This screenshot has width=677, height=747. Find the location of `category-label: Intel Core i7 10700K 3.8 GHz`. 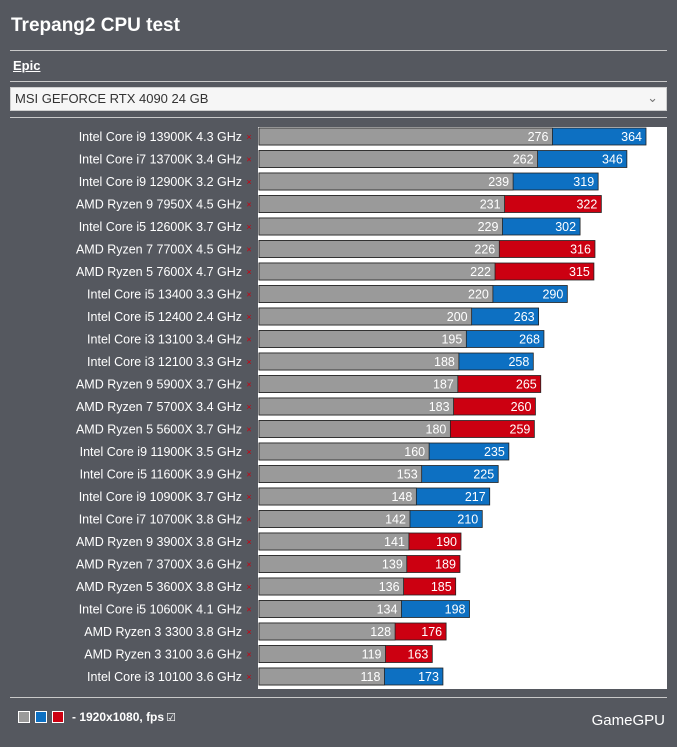

category-label: Intel Core i7 10700K 3.8 GHz is located at coordinates (160, 520).